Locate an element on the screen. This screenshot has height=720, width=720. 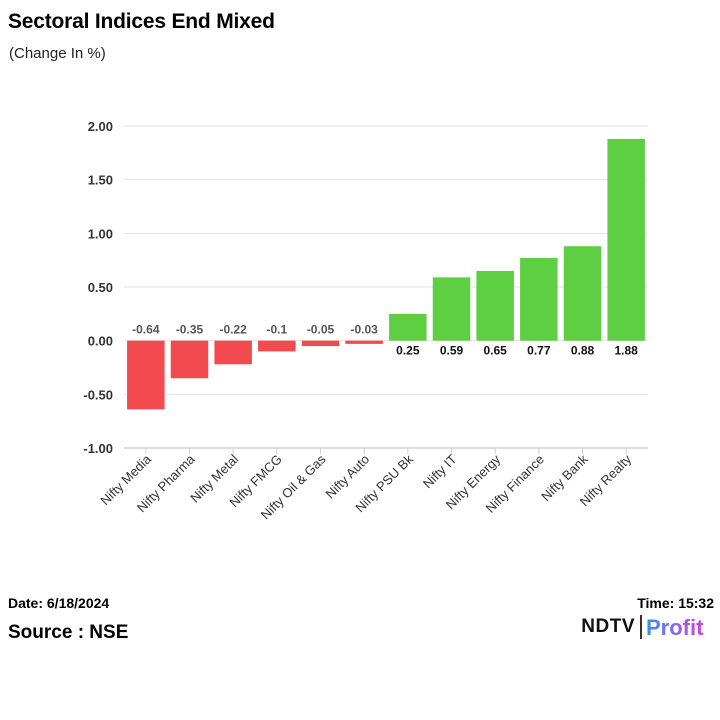
bar-nifty-realty is located at coordinates (626, 239).